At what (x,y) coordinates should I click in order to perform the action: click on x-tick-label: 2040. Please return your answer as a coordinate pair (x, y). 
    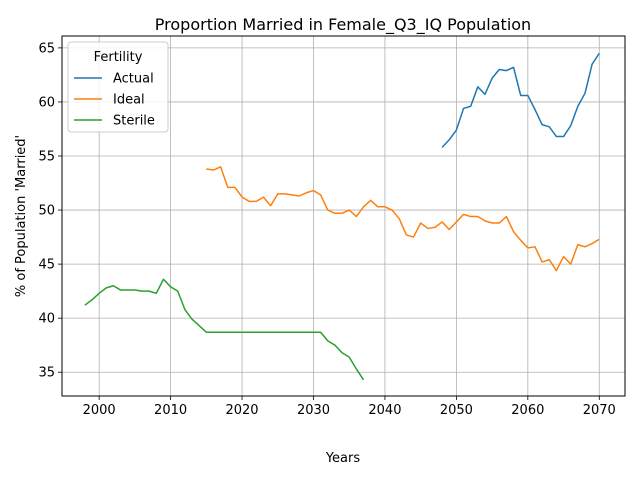
    Looking at the image, I should click on (384, 410).